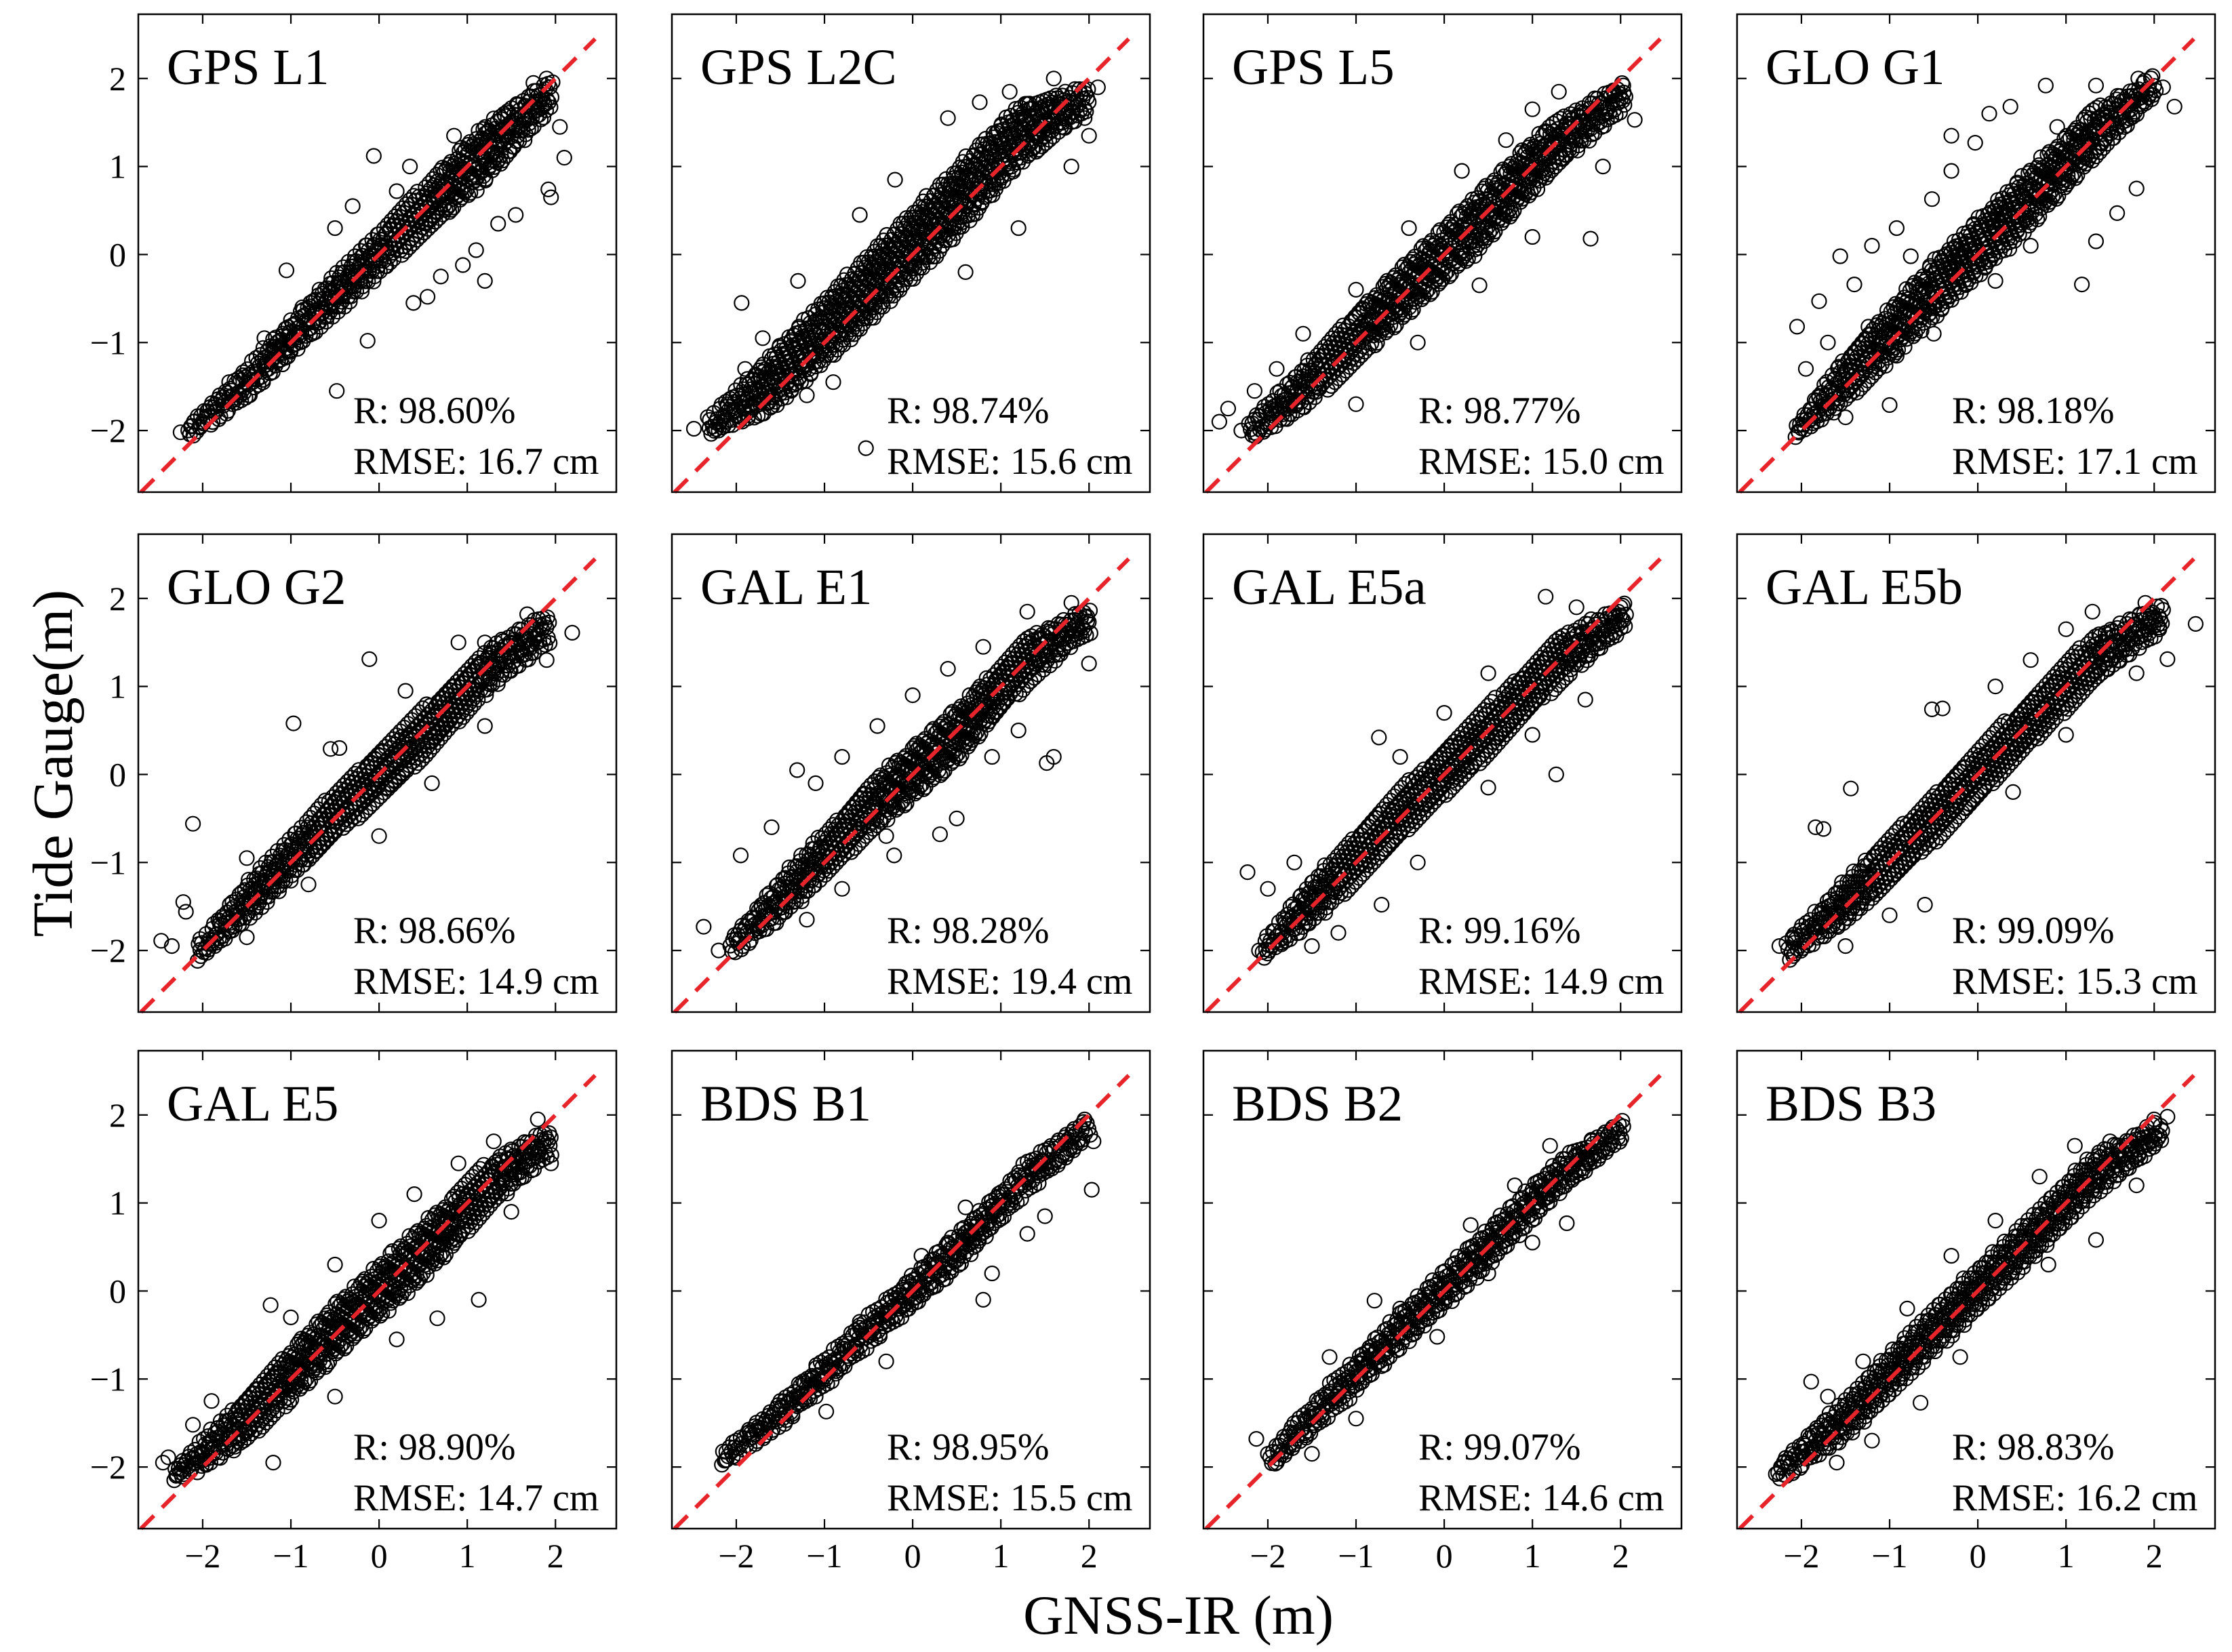  Describe the element at coordinates (799, 67) in the screenshot. I see `panel-title: GPS L2C` at that location.